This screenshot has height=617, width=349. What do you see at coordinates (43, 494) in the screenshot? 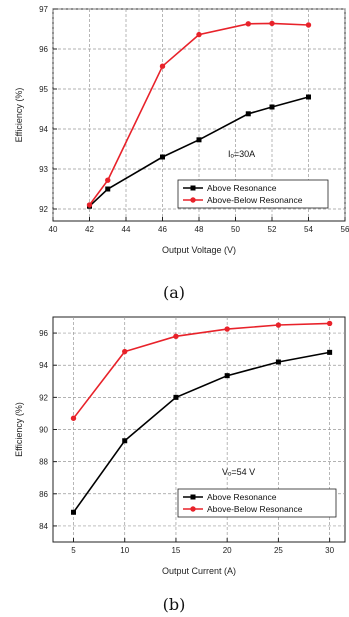
I see `y-tick-label: 86` at bounding box center [43, 494].